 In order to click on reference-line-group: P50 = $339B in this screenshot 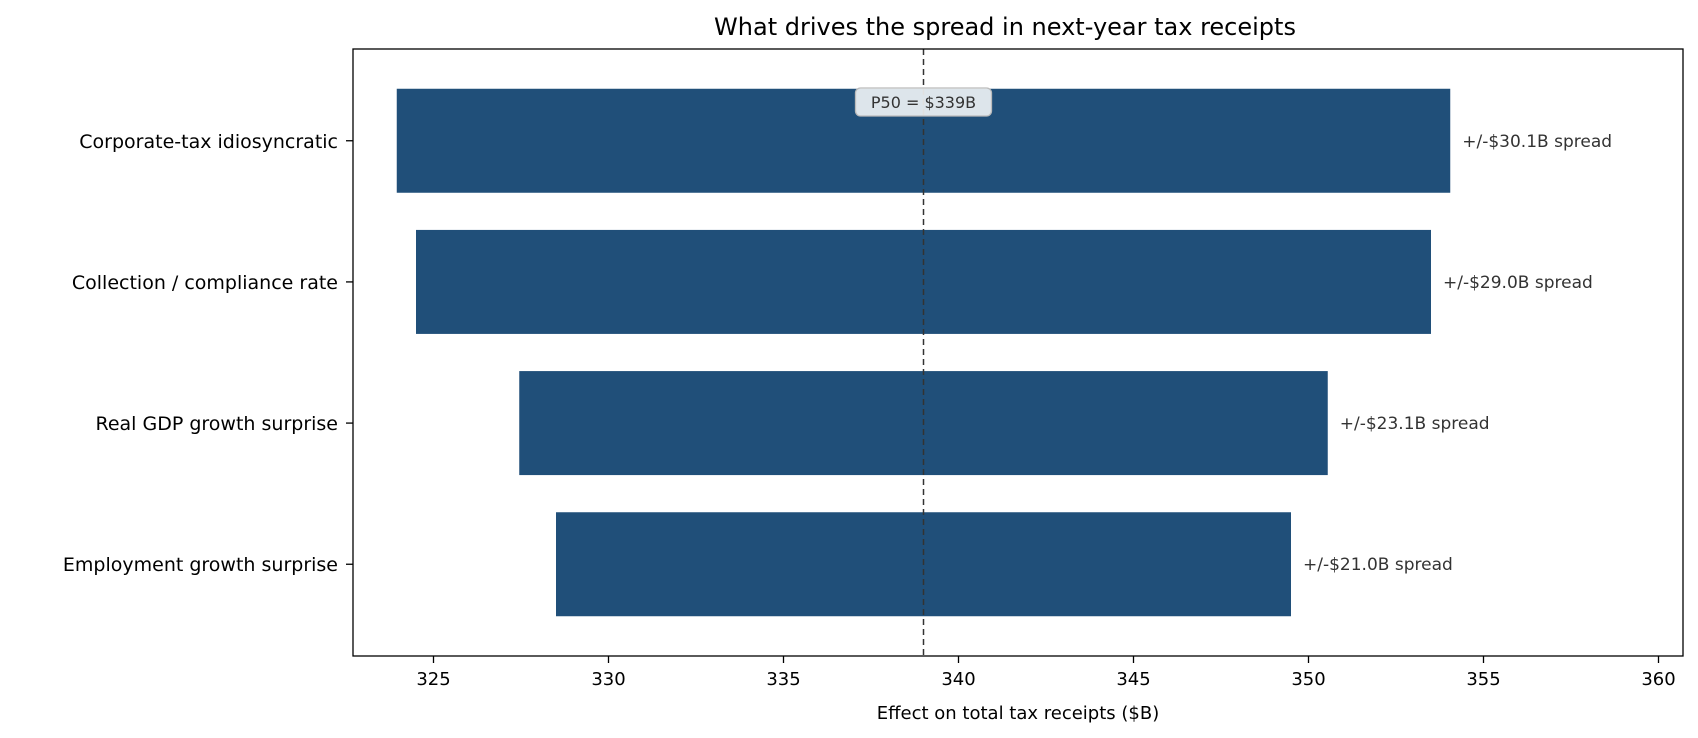, I will do `click(923, 352)`.